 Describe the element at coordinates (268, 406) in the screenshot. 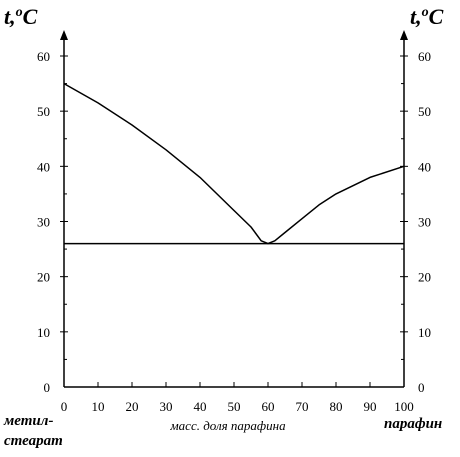

I see `x-tick-label: 60` at that location.